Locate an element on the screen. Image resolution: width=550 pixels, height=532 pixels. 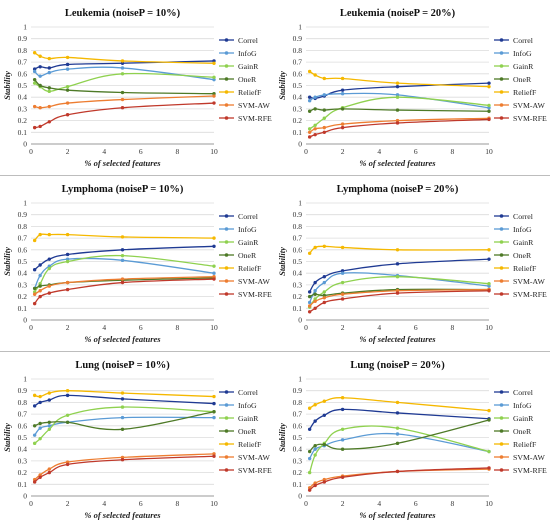
y-tick-label: 0.5 is located at coordinates (23, 85).